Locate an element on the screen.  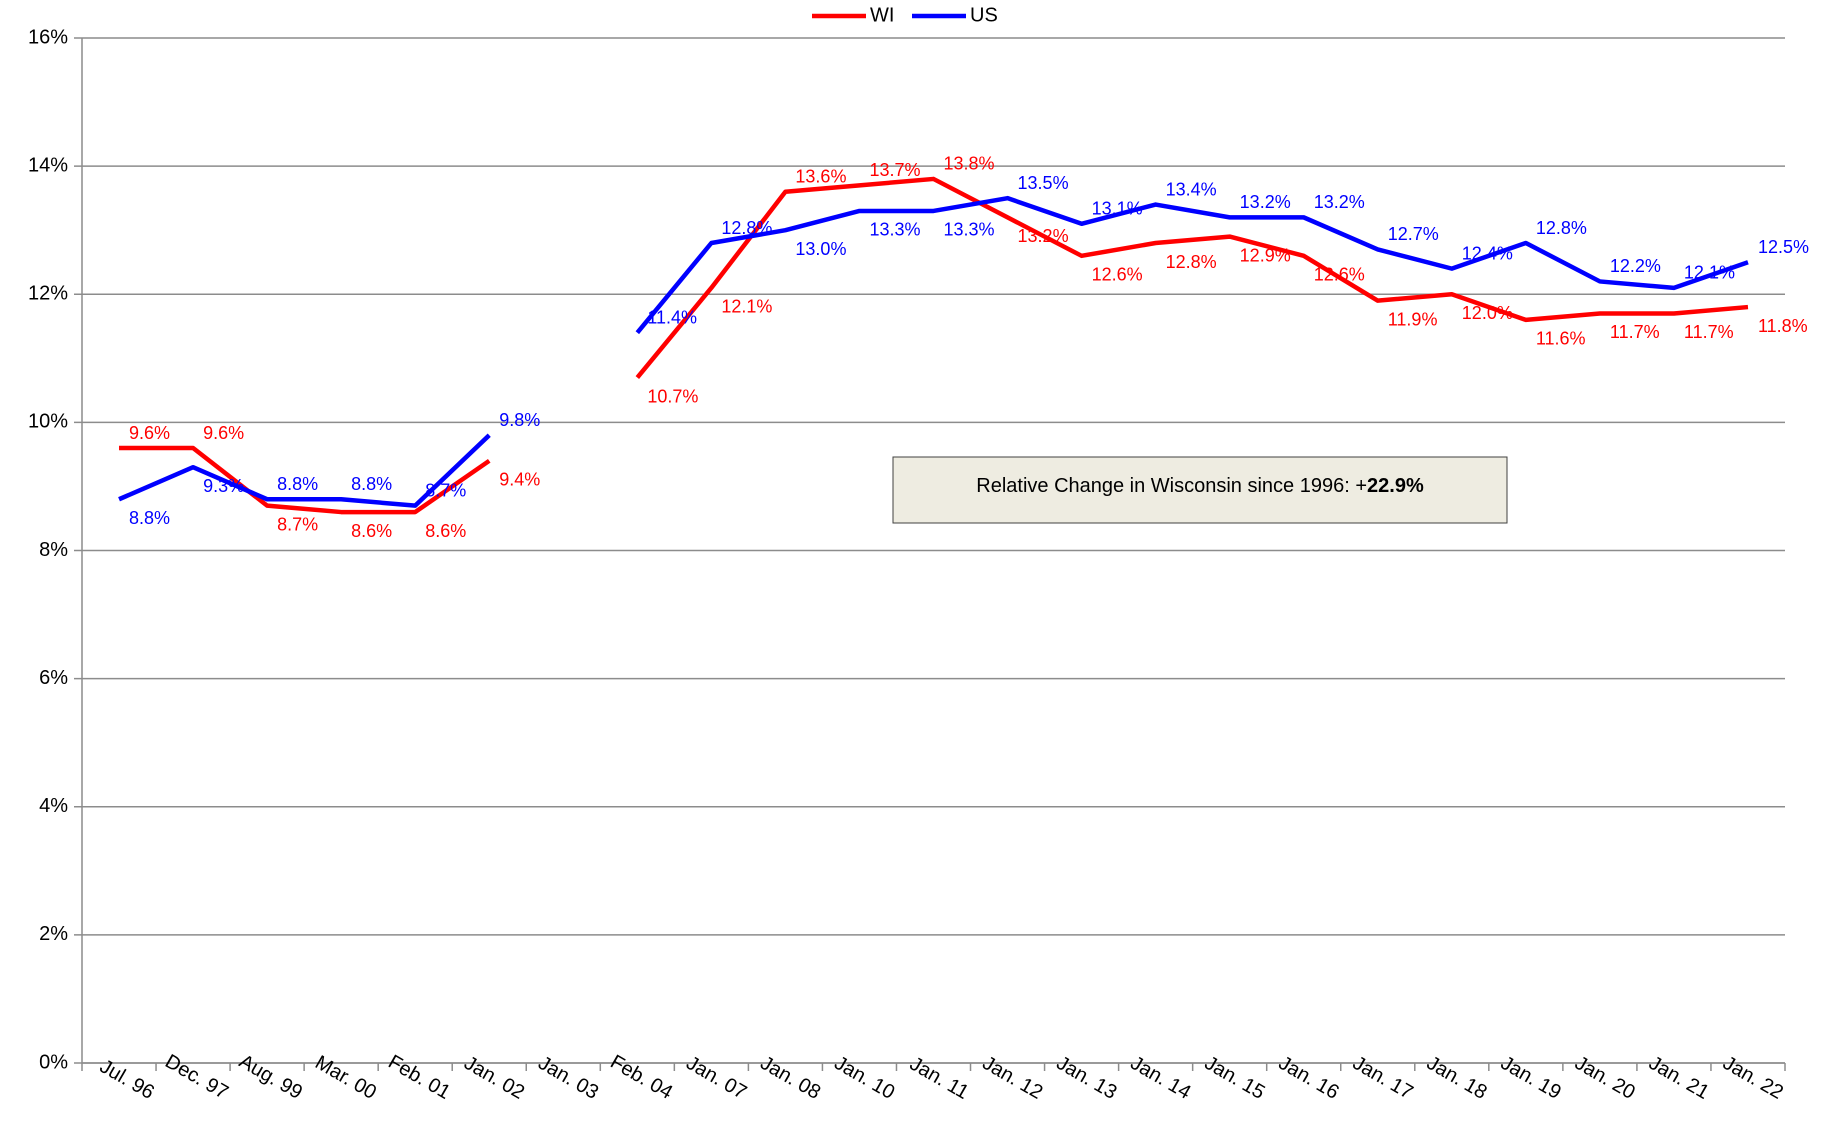
x-tick-label: Jan. 10 is located at coordinates (865, 1078).